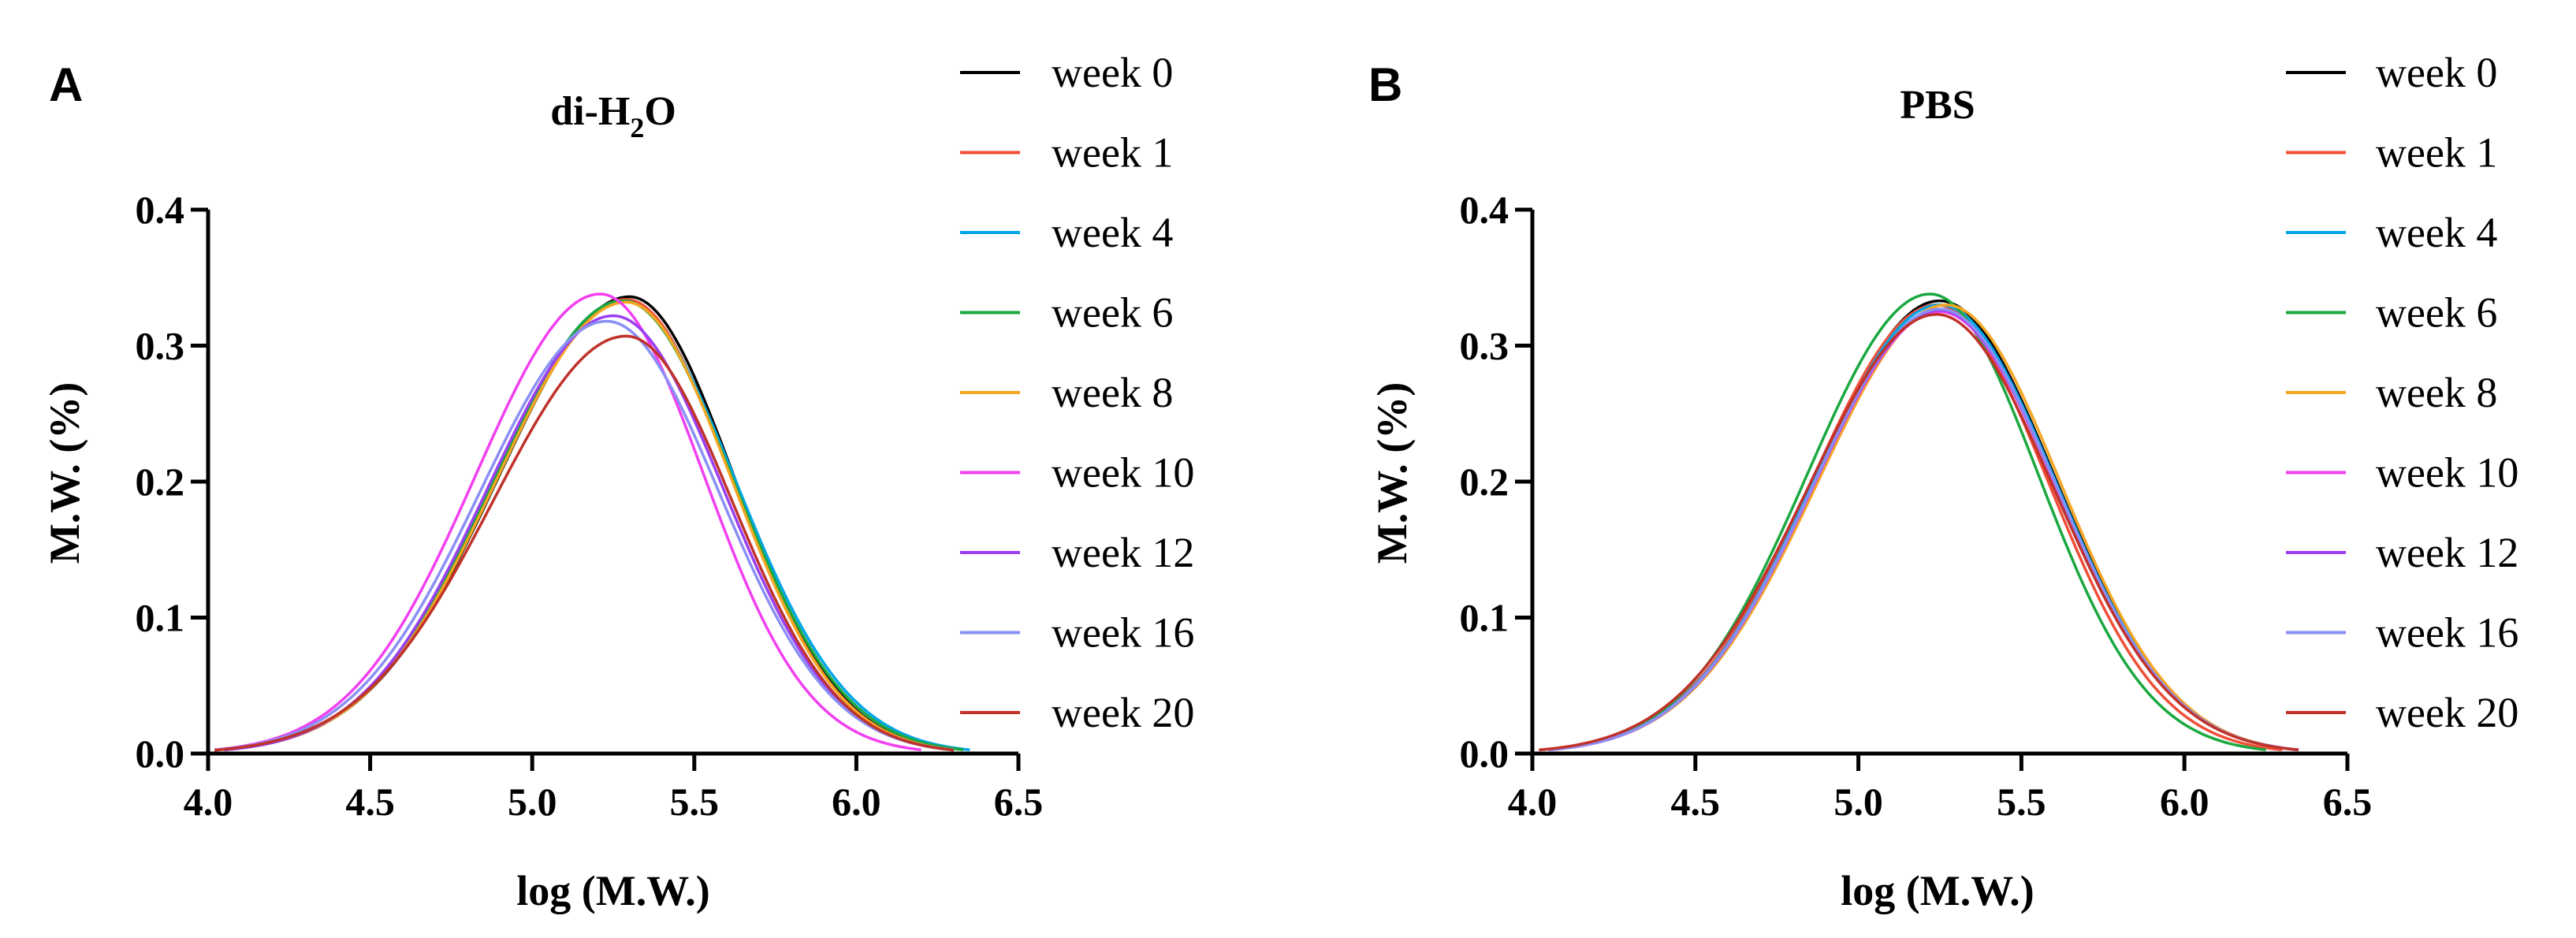 Image resolution: width=2576 pixels, height=938 pixels. I want to click on chart-title: PBS, so click(1937, 105).